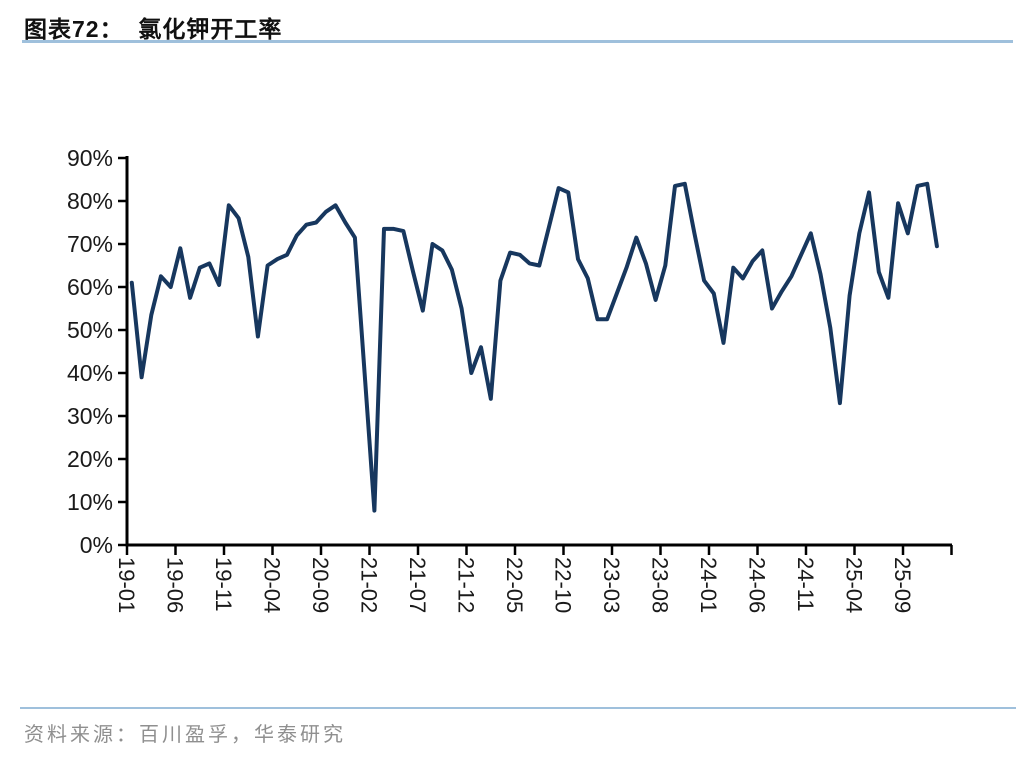 The height and width of the screenshot is (760, 1036). What do you see at coordinates (902, 585) in the screenshot?
I see `x-axis-label: 25-09` at bounding box center [902, 585].